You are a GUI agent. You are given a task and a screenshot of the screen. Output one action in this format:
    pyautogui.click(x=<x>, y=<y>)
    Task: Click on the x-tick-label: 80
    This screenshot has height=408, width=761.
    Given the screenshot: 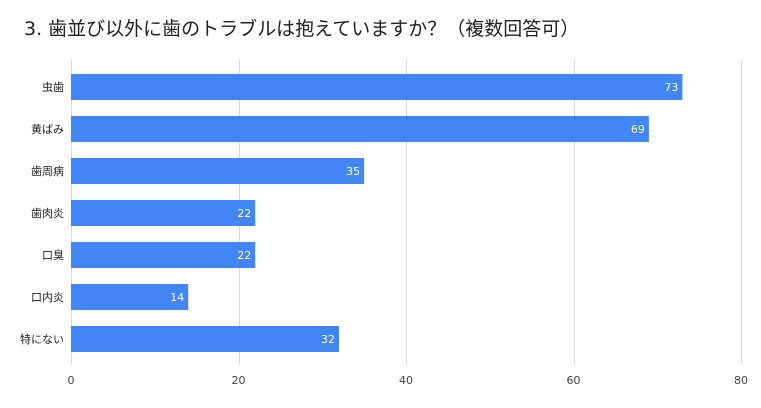 What is the action you would take?
    pyautogui.click(x=741, y=380)
    